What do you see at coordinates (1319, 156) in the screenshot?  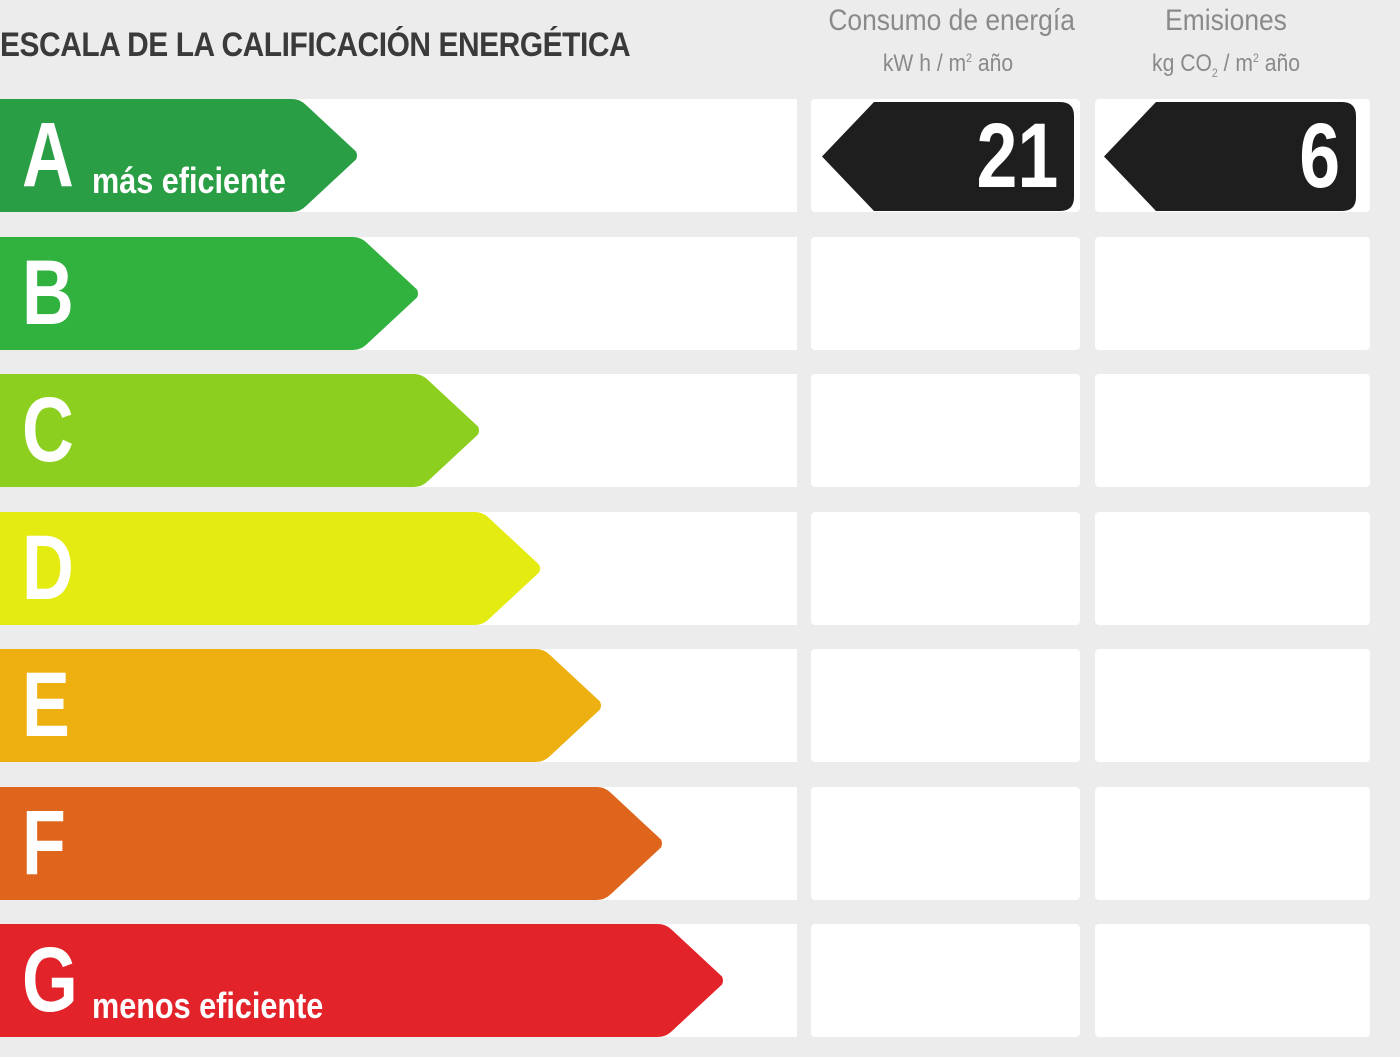 I see `emissions-value: 6` at bounding box center [1319, 156].